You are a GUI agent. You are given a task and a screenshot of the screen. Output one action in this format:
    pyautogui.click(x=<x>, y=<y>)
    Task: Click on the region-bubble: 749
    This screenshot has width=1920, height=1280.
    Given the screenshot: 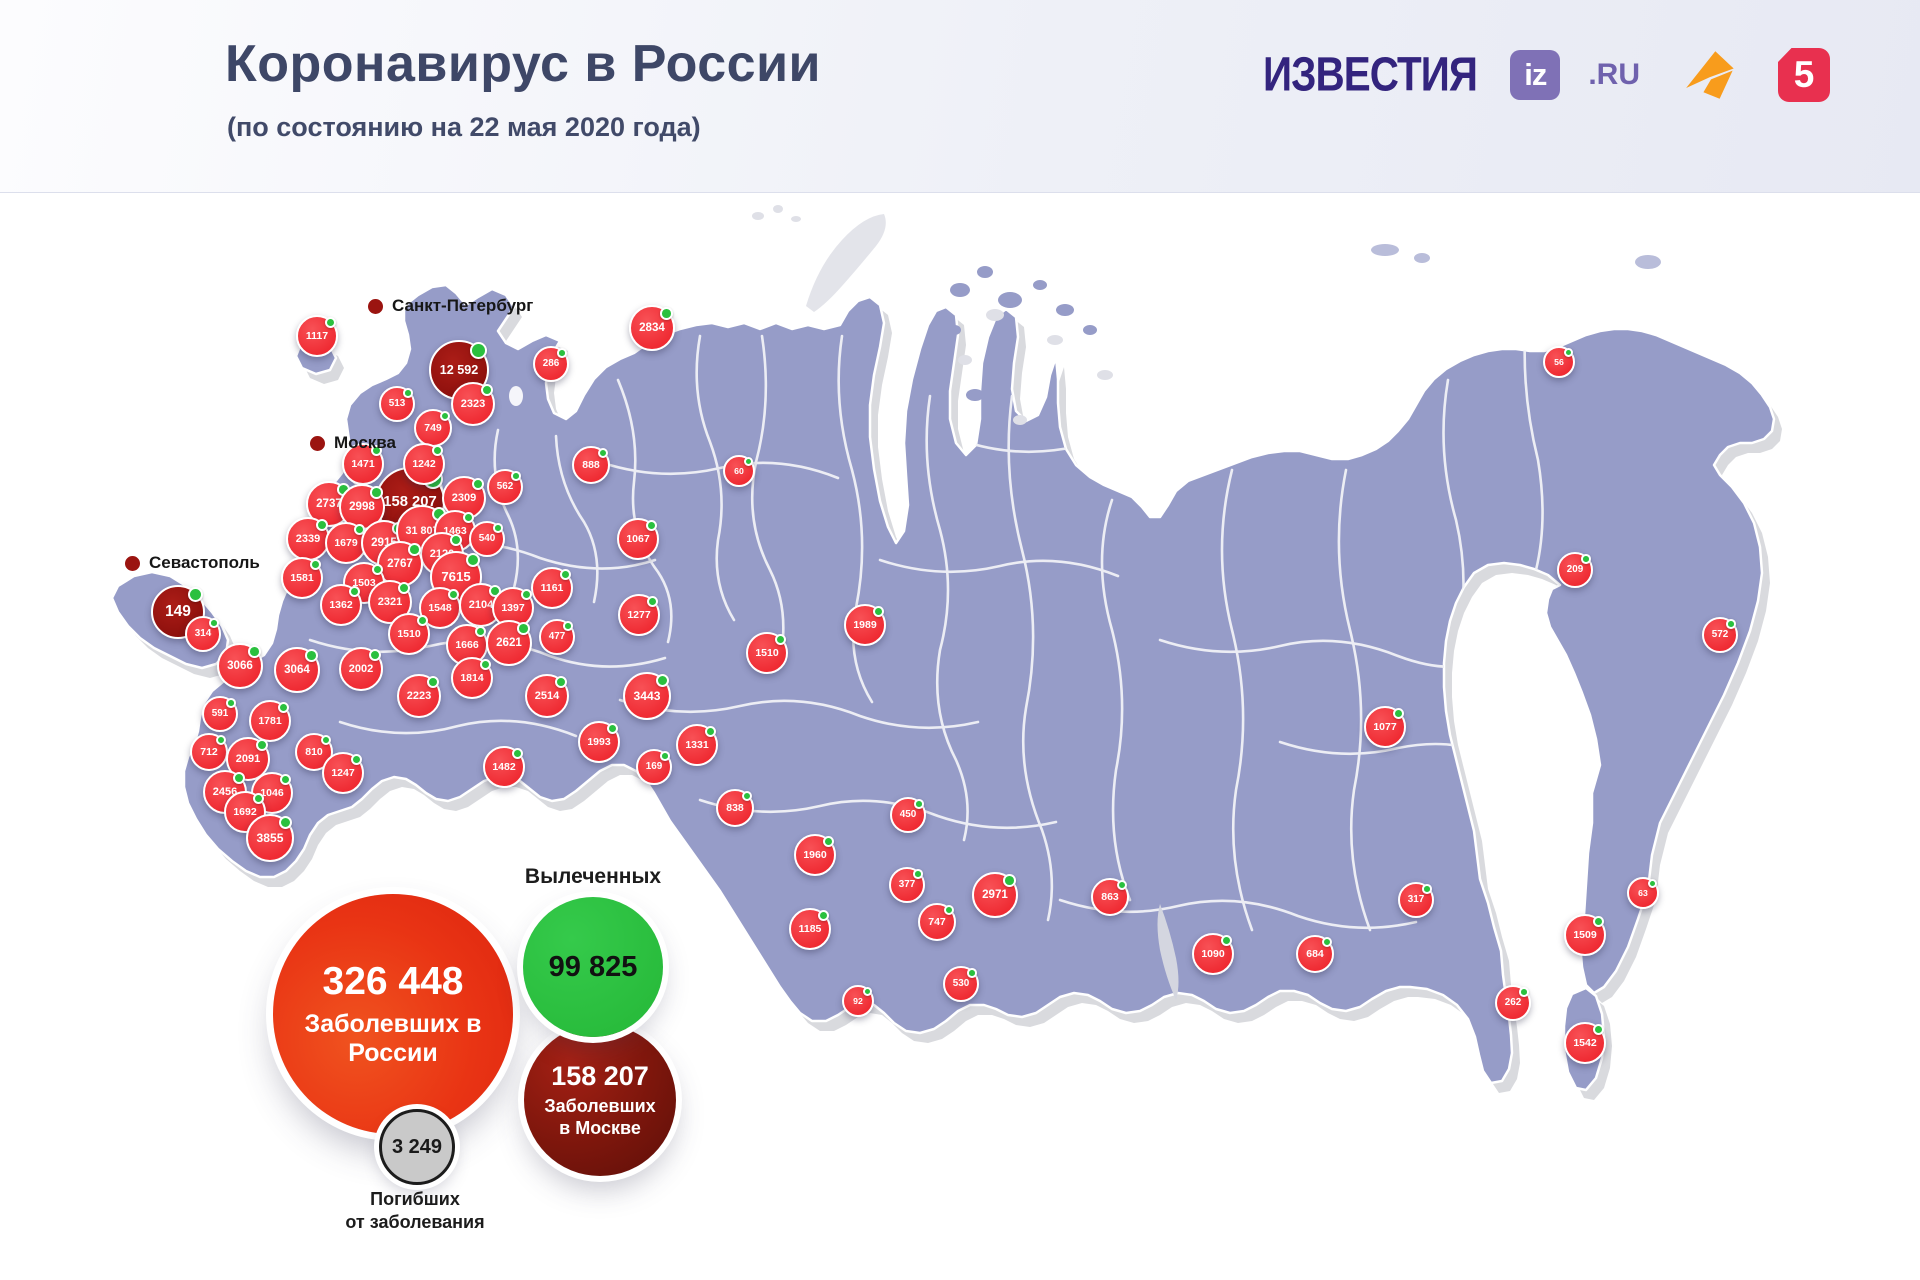 What is the action you would take?
    pyautogui.click(x=433, y=428)
    